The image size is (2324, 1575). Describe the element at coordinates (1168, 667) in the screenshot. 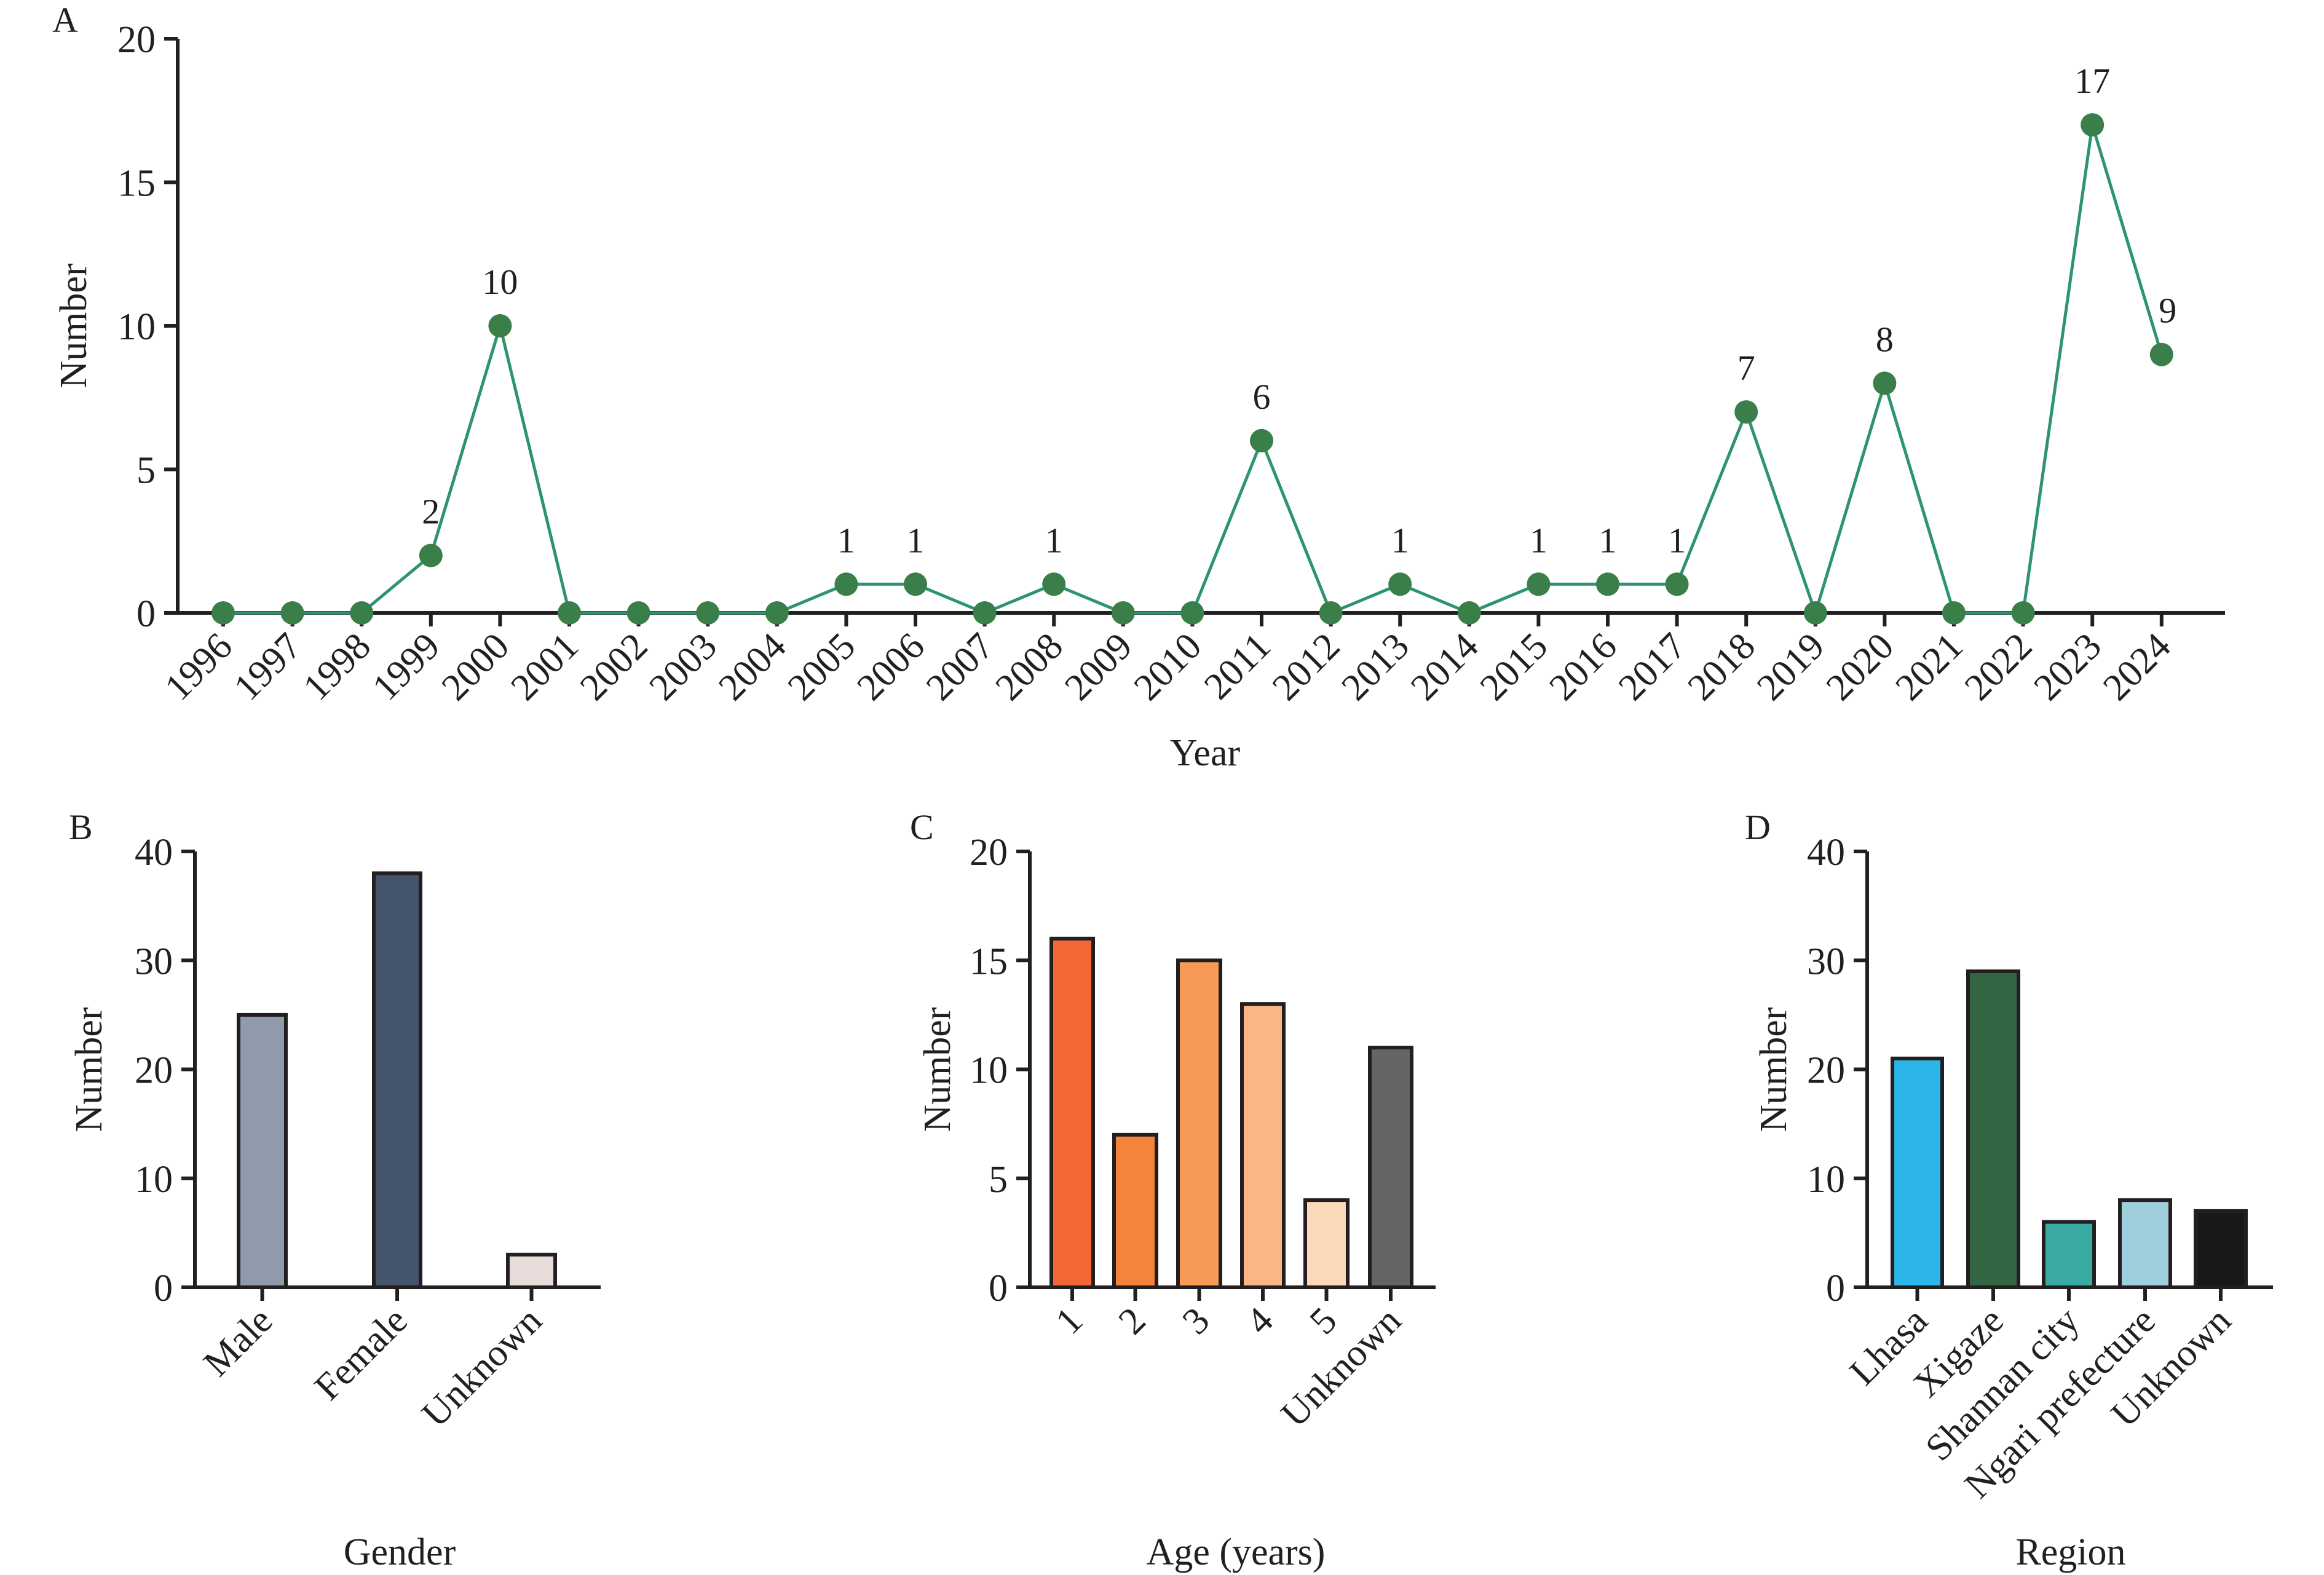

I see `panel-a-x-tick-label: 2010` at that location.